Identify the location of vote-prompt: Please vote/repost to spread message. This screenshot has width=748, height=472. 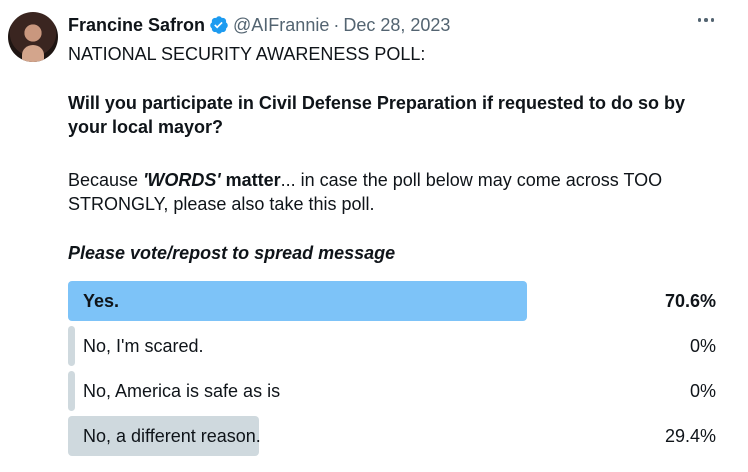
(232, 253).